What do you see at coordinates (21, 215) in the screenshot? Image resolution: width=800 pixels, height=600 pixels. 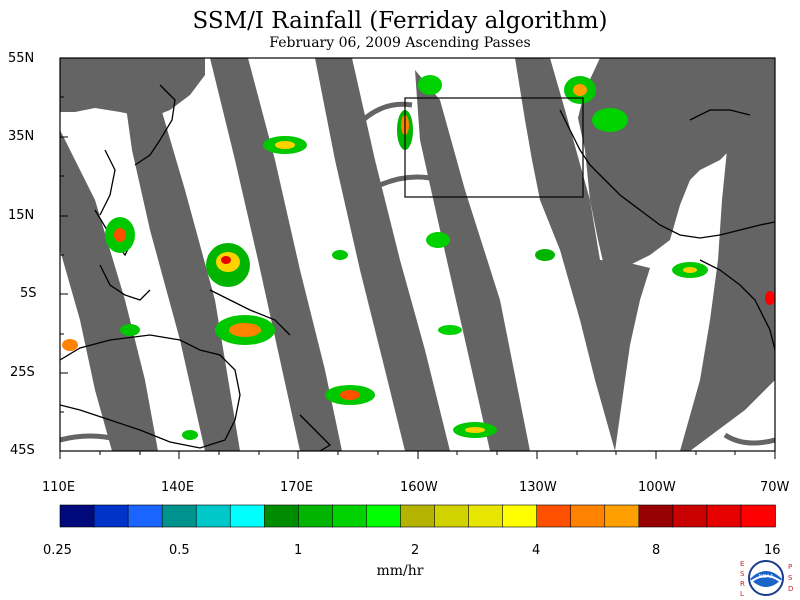 I see `lat-label: 15N` at bounding box center [21, 215].